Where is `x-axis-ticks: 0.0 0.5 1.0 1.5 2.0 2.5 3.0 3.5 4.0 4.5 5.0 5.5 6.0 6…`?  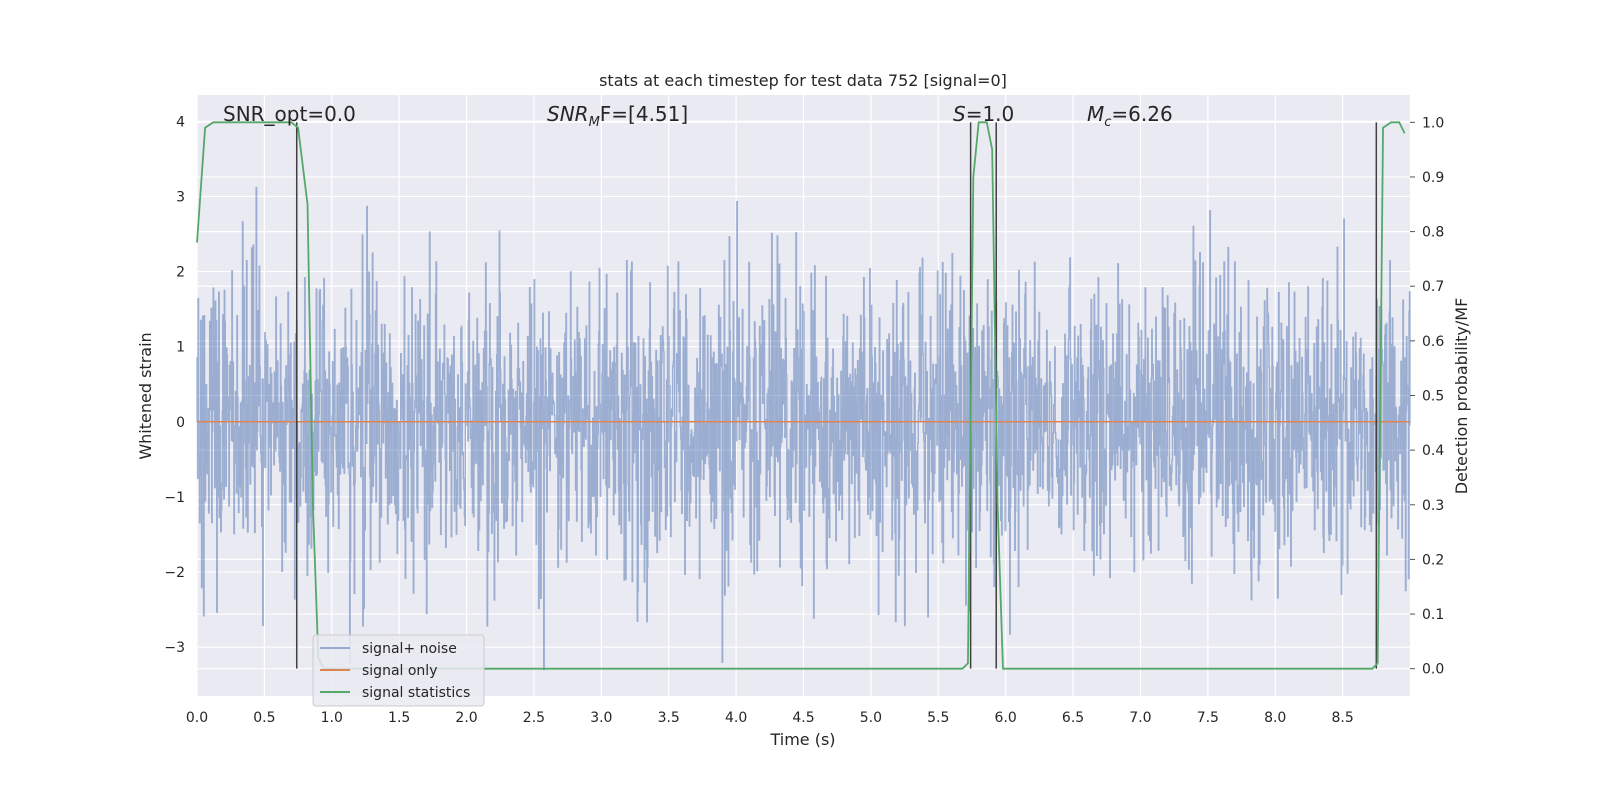 x-axis-ticks: 0.0 0.5 1.0 1.5 2.0 2.5 3.0 3.5 4.0 4.5 5.0 5.5 6.0 6… is located at coordinates (770, 718).